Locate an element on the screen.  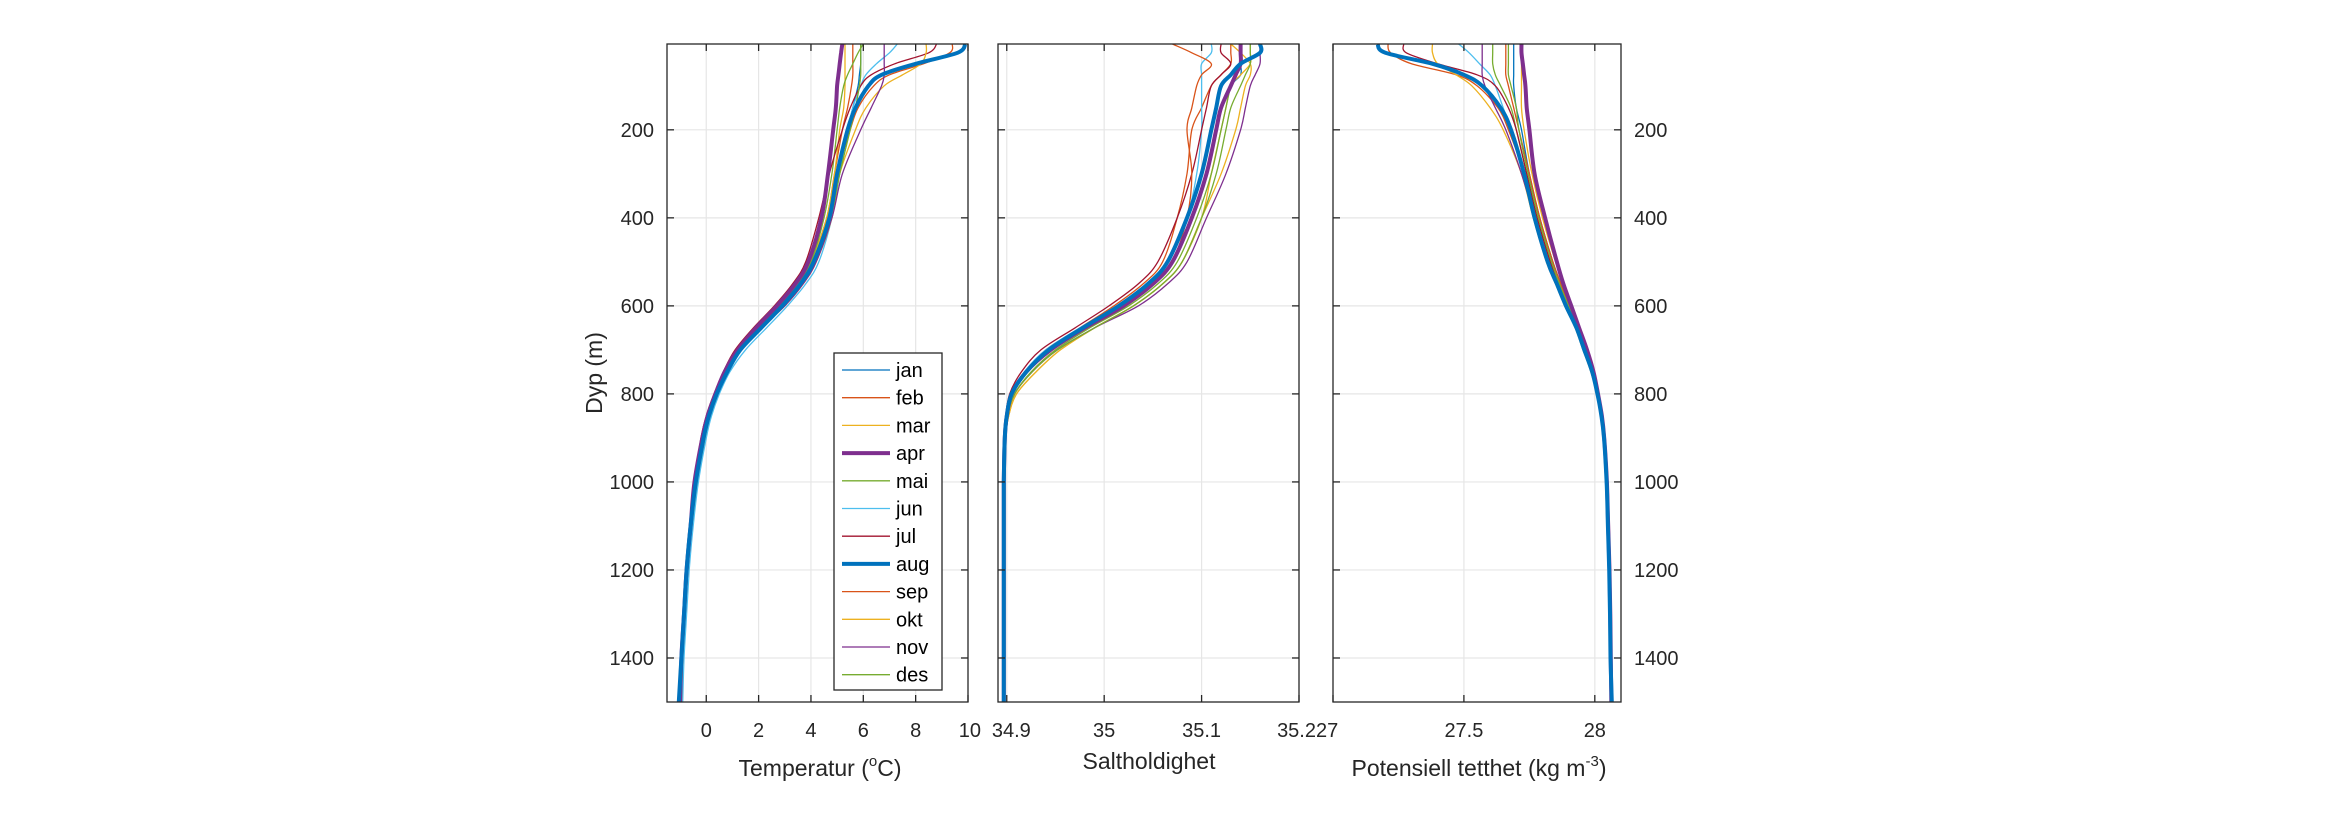
y-tick-label-right: 1400 is located at coordinates (1656, 659).